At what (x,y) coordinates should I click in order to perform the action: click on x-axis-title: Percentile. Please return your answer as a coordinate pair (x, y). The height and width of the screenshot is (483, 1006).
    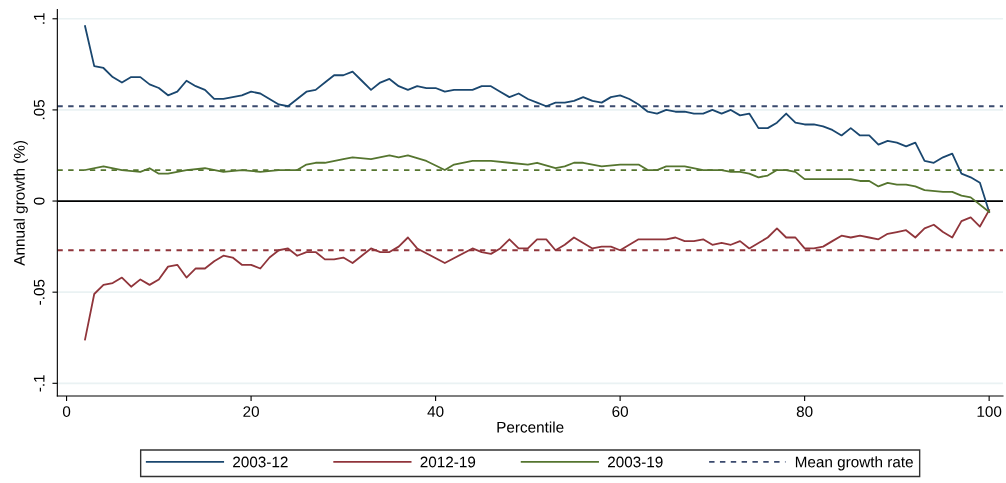
    Looking at the image, I should click on (530, 427).